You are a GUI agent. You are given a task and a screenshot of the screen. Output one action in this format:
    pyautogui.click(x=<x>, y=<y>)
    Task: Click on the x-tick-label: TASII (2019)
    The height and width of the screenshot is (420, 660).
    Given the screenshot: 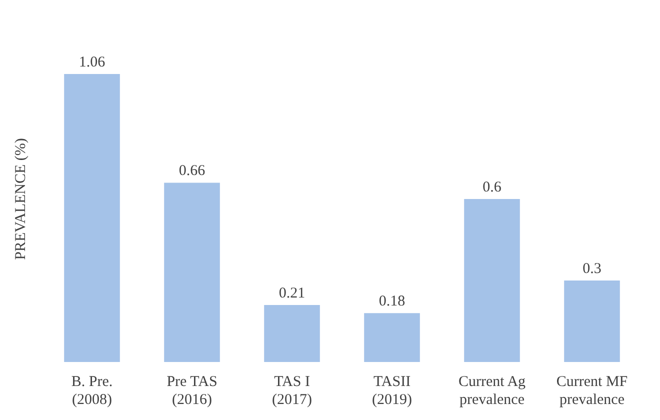 What is the action you would take?
    pyautogui.click(x=392, y=391)
    